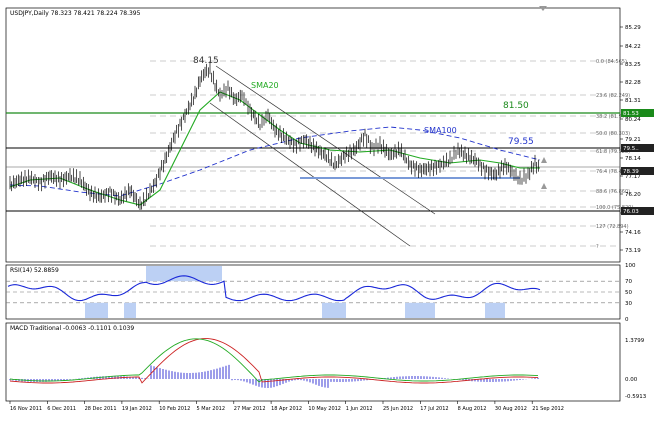 Image resolution: width=663 pixels, height=421 pixels. I want to click on level-8150-label: 81.50, so click(516, 106).